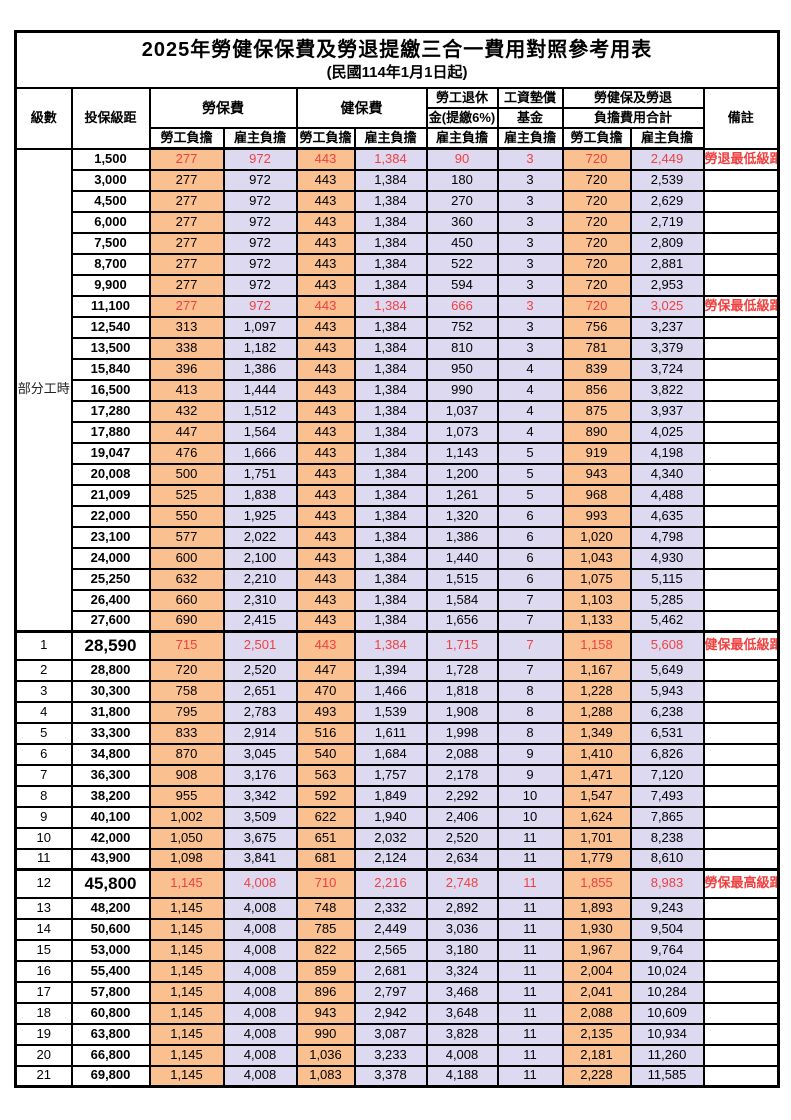  What do you see at coordinates (186, 348) in the screenshot?
I see `cell-labor-ins-employee: 338` at bounding box center [186, 348].